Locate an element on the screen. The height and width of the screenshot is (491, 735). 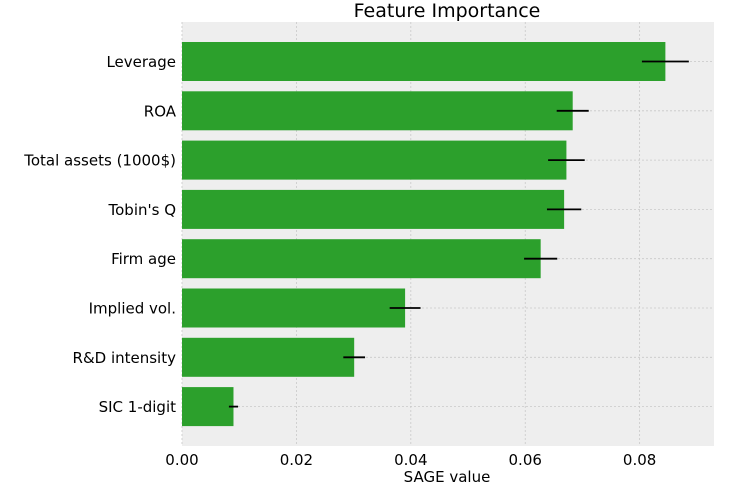
x-tick-labels: 0.00 0.02 0.04 0.06 0.08 is located at coordinates (410, 460).